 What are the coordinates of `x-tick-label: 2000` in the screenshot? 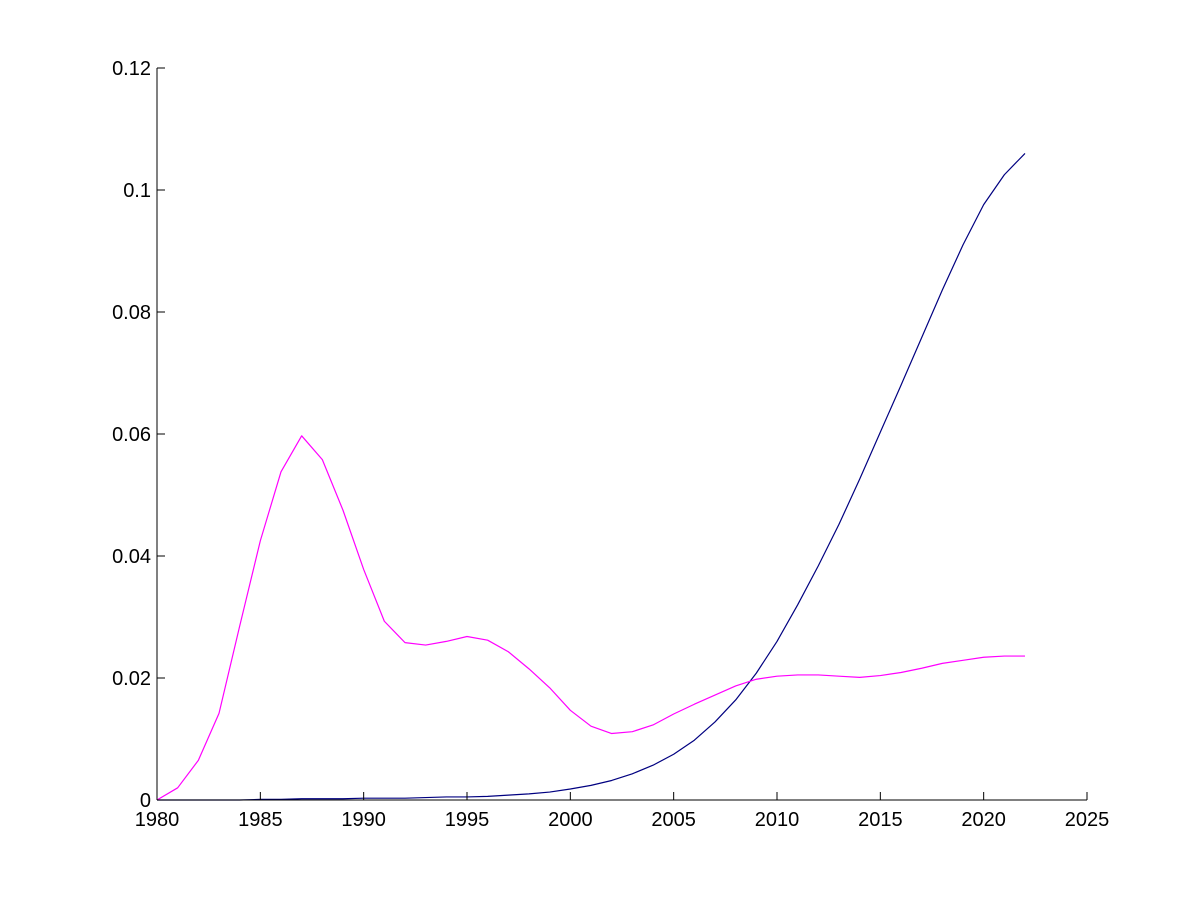 It's located at (570, 820).